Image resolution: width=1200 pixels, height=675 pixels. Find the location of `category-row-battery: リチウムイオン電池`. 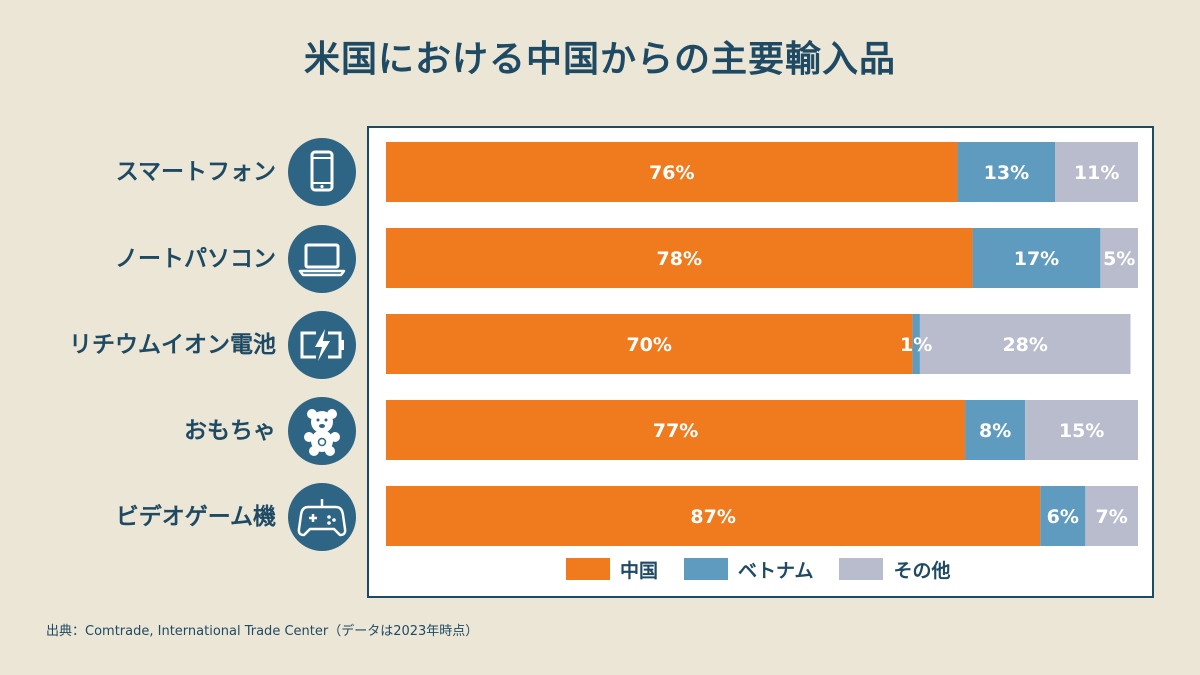

category-row-battery: リチウムイオン電池 is located at coordinates (180, 345).